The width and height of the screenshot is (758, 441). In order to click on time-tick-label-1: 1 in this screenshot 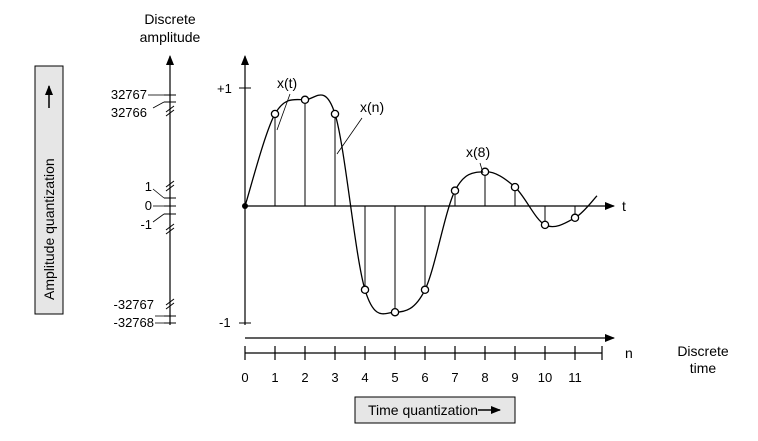, I will do `click(274, 377)`.